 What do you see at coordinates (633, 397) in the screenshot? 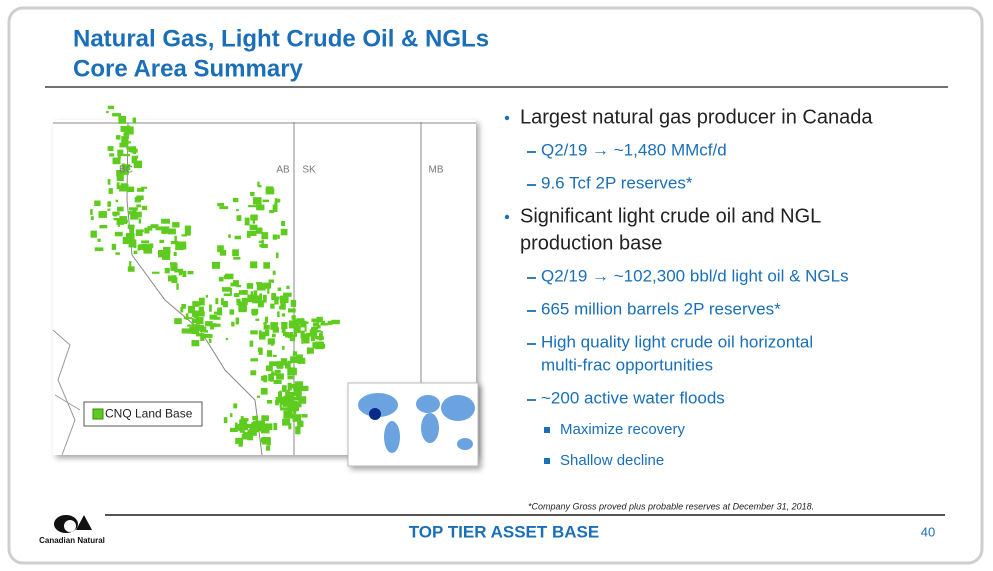
I see `bullet-text: ~200 active water floods` at bounding box center [633, 397].